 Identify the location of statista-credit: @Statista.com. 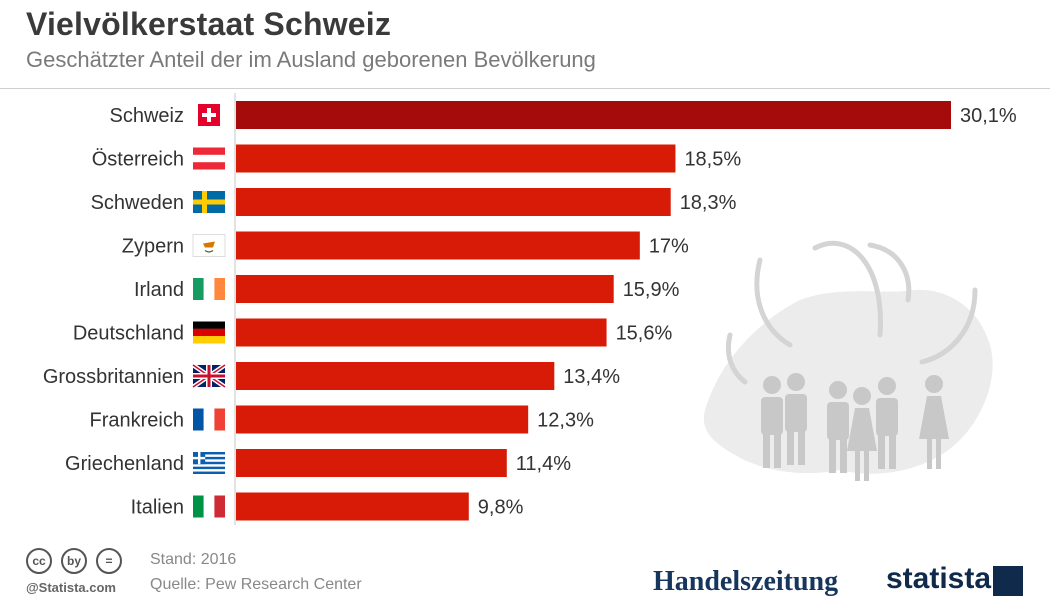
(71, 587).